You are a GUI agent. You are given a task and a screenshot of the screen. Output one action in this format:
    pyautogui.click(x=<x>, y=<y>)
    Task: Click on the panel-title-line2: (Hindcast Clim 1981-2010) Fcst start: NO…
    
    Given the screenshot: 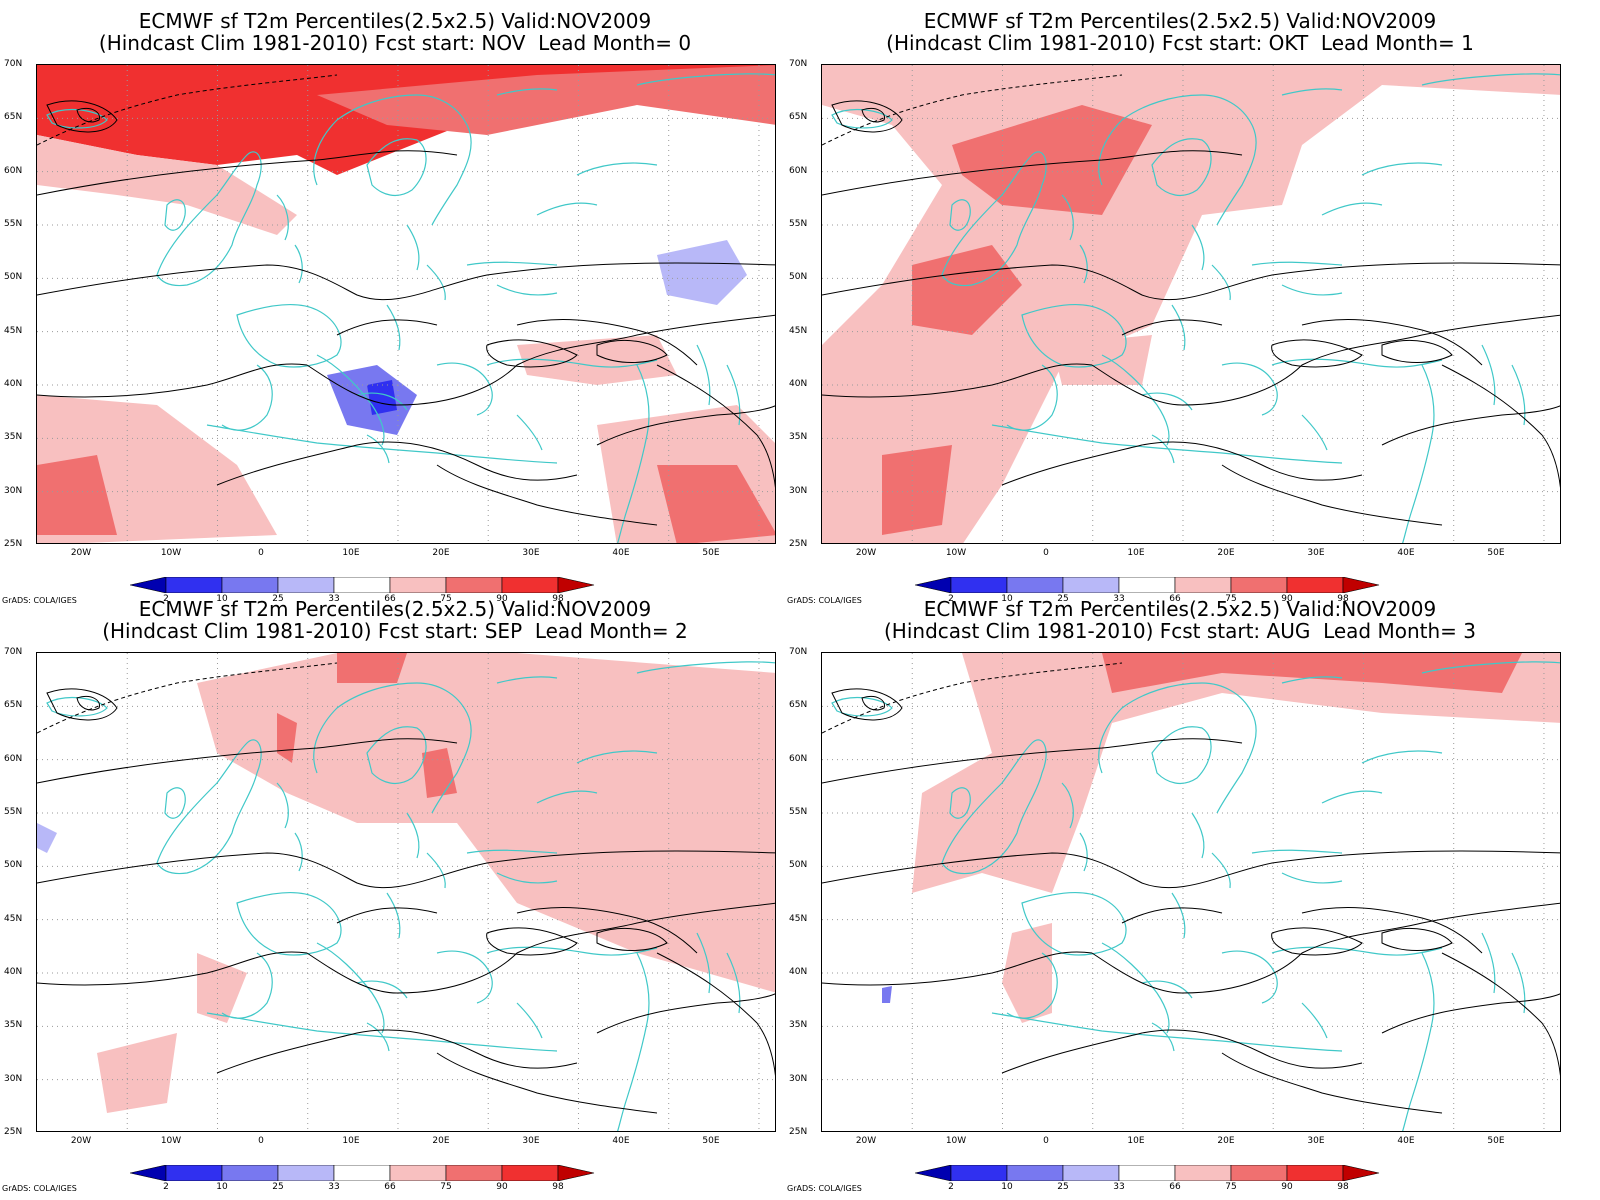 What is the action you would take?
    pyautogui.click(x=395, y=43)
    